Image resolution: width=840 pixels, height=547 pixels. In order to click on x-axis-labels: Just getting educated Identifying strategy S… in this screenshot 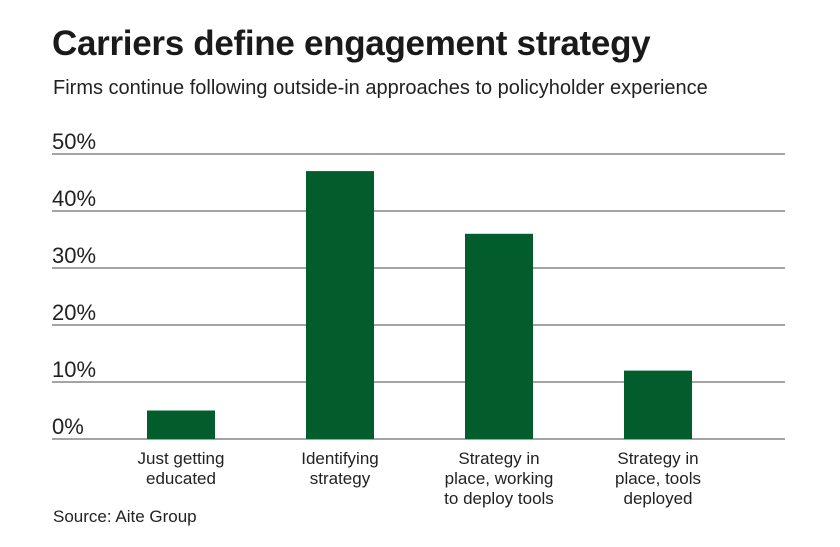, I will do `click(419, 478)`.